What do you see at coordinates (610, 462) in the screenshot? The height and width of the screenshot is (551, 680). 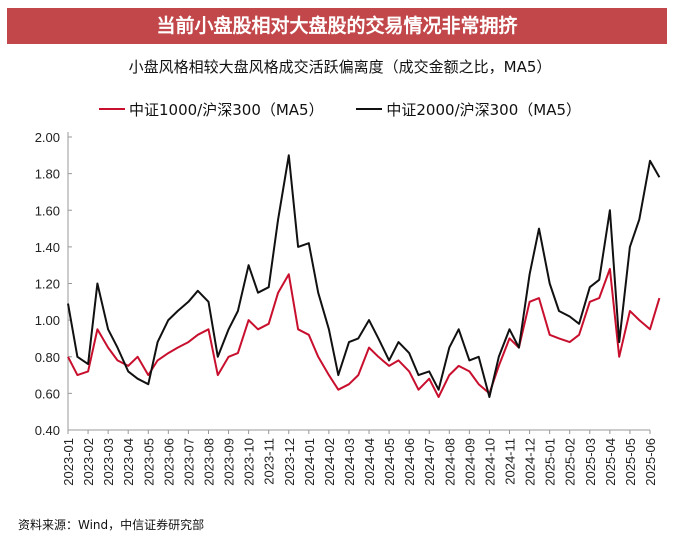 I see `x-tick-label: 2025-04` at bounding box center [610, 462].